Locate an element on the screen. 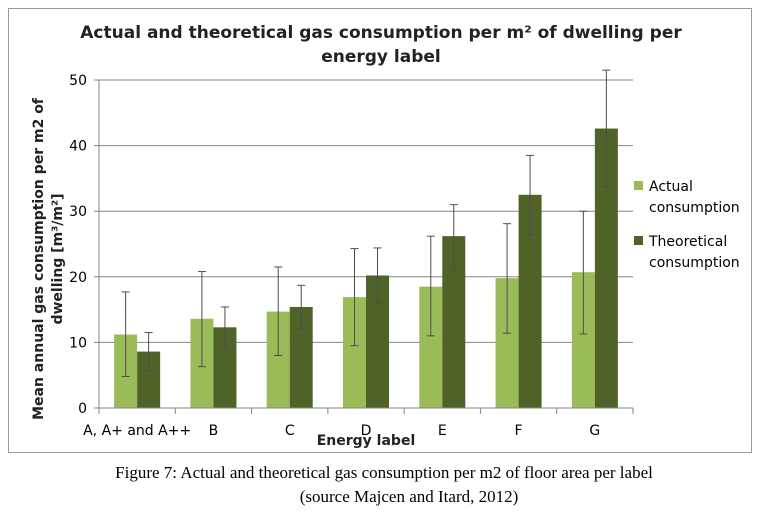 Image resolution: width=768 pixels, height=525 pixels. legend-label: Actual is located at coordinates (671, 187).